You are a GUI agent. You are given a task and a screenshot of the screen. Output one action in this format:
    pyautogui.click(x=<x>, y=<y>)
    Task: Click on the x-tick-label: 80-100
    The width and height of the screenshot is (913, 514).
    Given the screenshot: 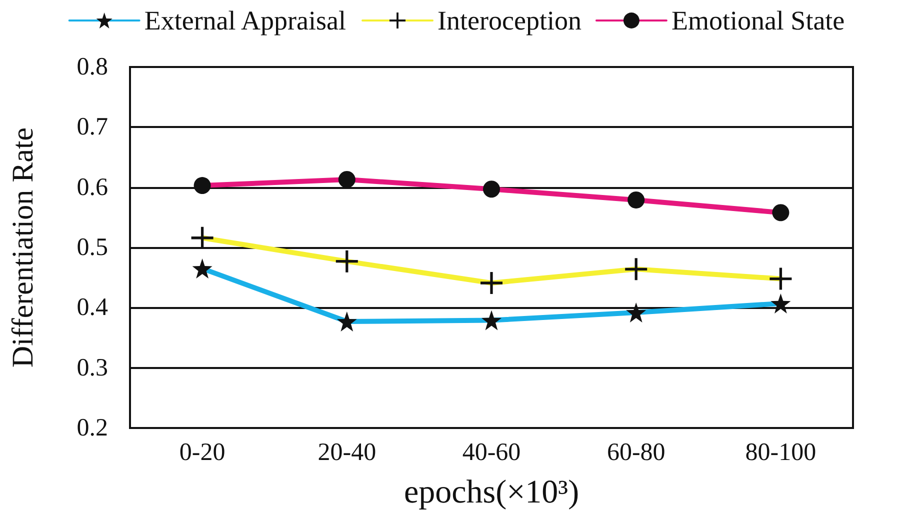 What is the action you would take?
    pyautogui.click(x=780, y=452)
    